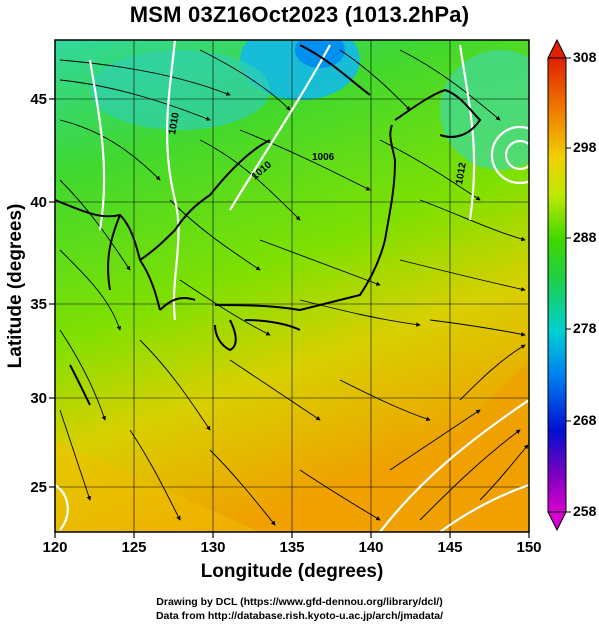  Describe the element at coordinates (585, 328) in the screenshot. I see `colorbar-tick-label: 278` at that location.